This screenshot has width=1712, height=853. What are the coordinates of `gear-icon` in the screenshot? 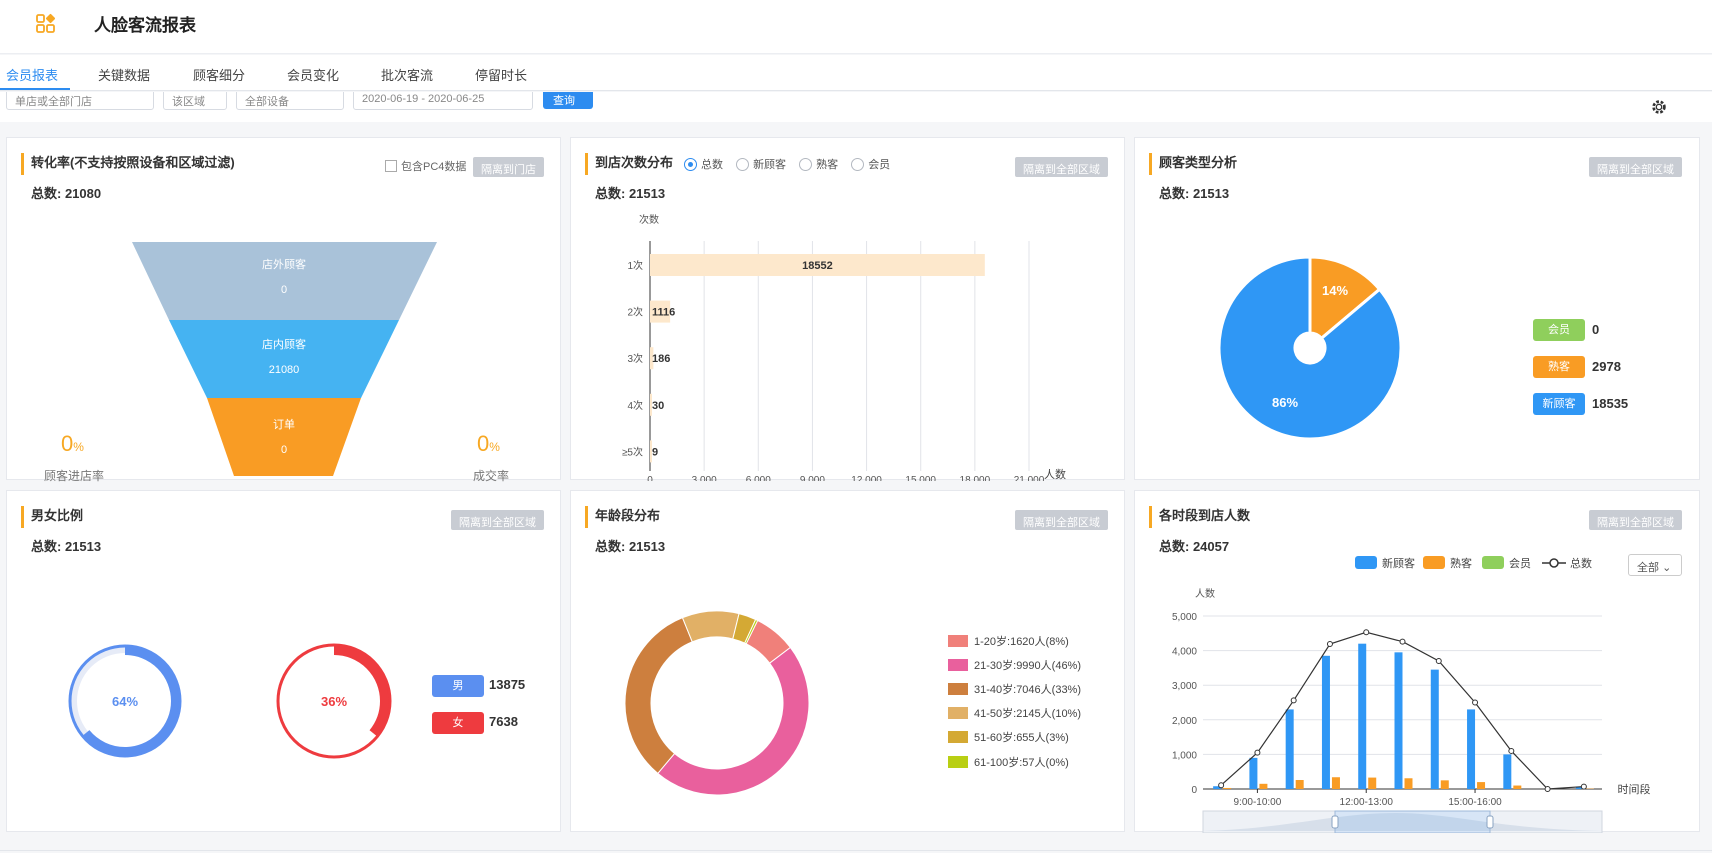 It's located at (1659, 107).